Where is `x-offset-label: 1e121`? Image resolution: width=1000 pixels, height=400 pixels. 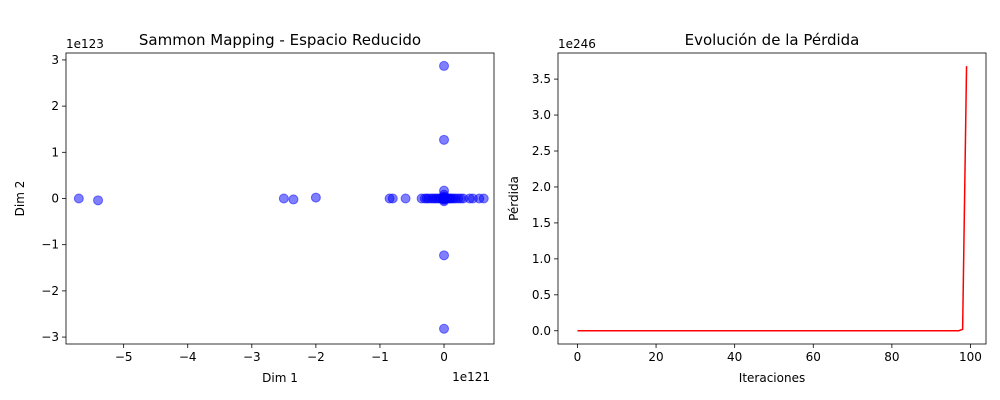
x-offset-label: 1e121 is located at coordinates (471, 377).